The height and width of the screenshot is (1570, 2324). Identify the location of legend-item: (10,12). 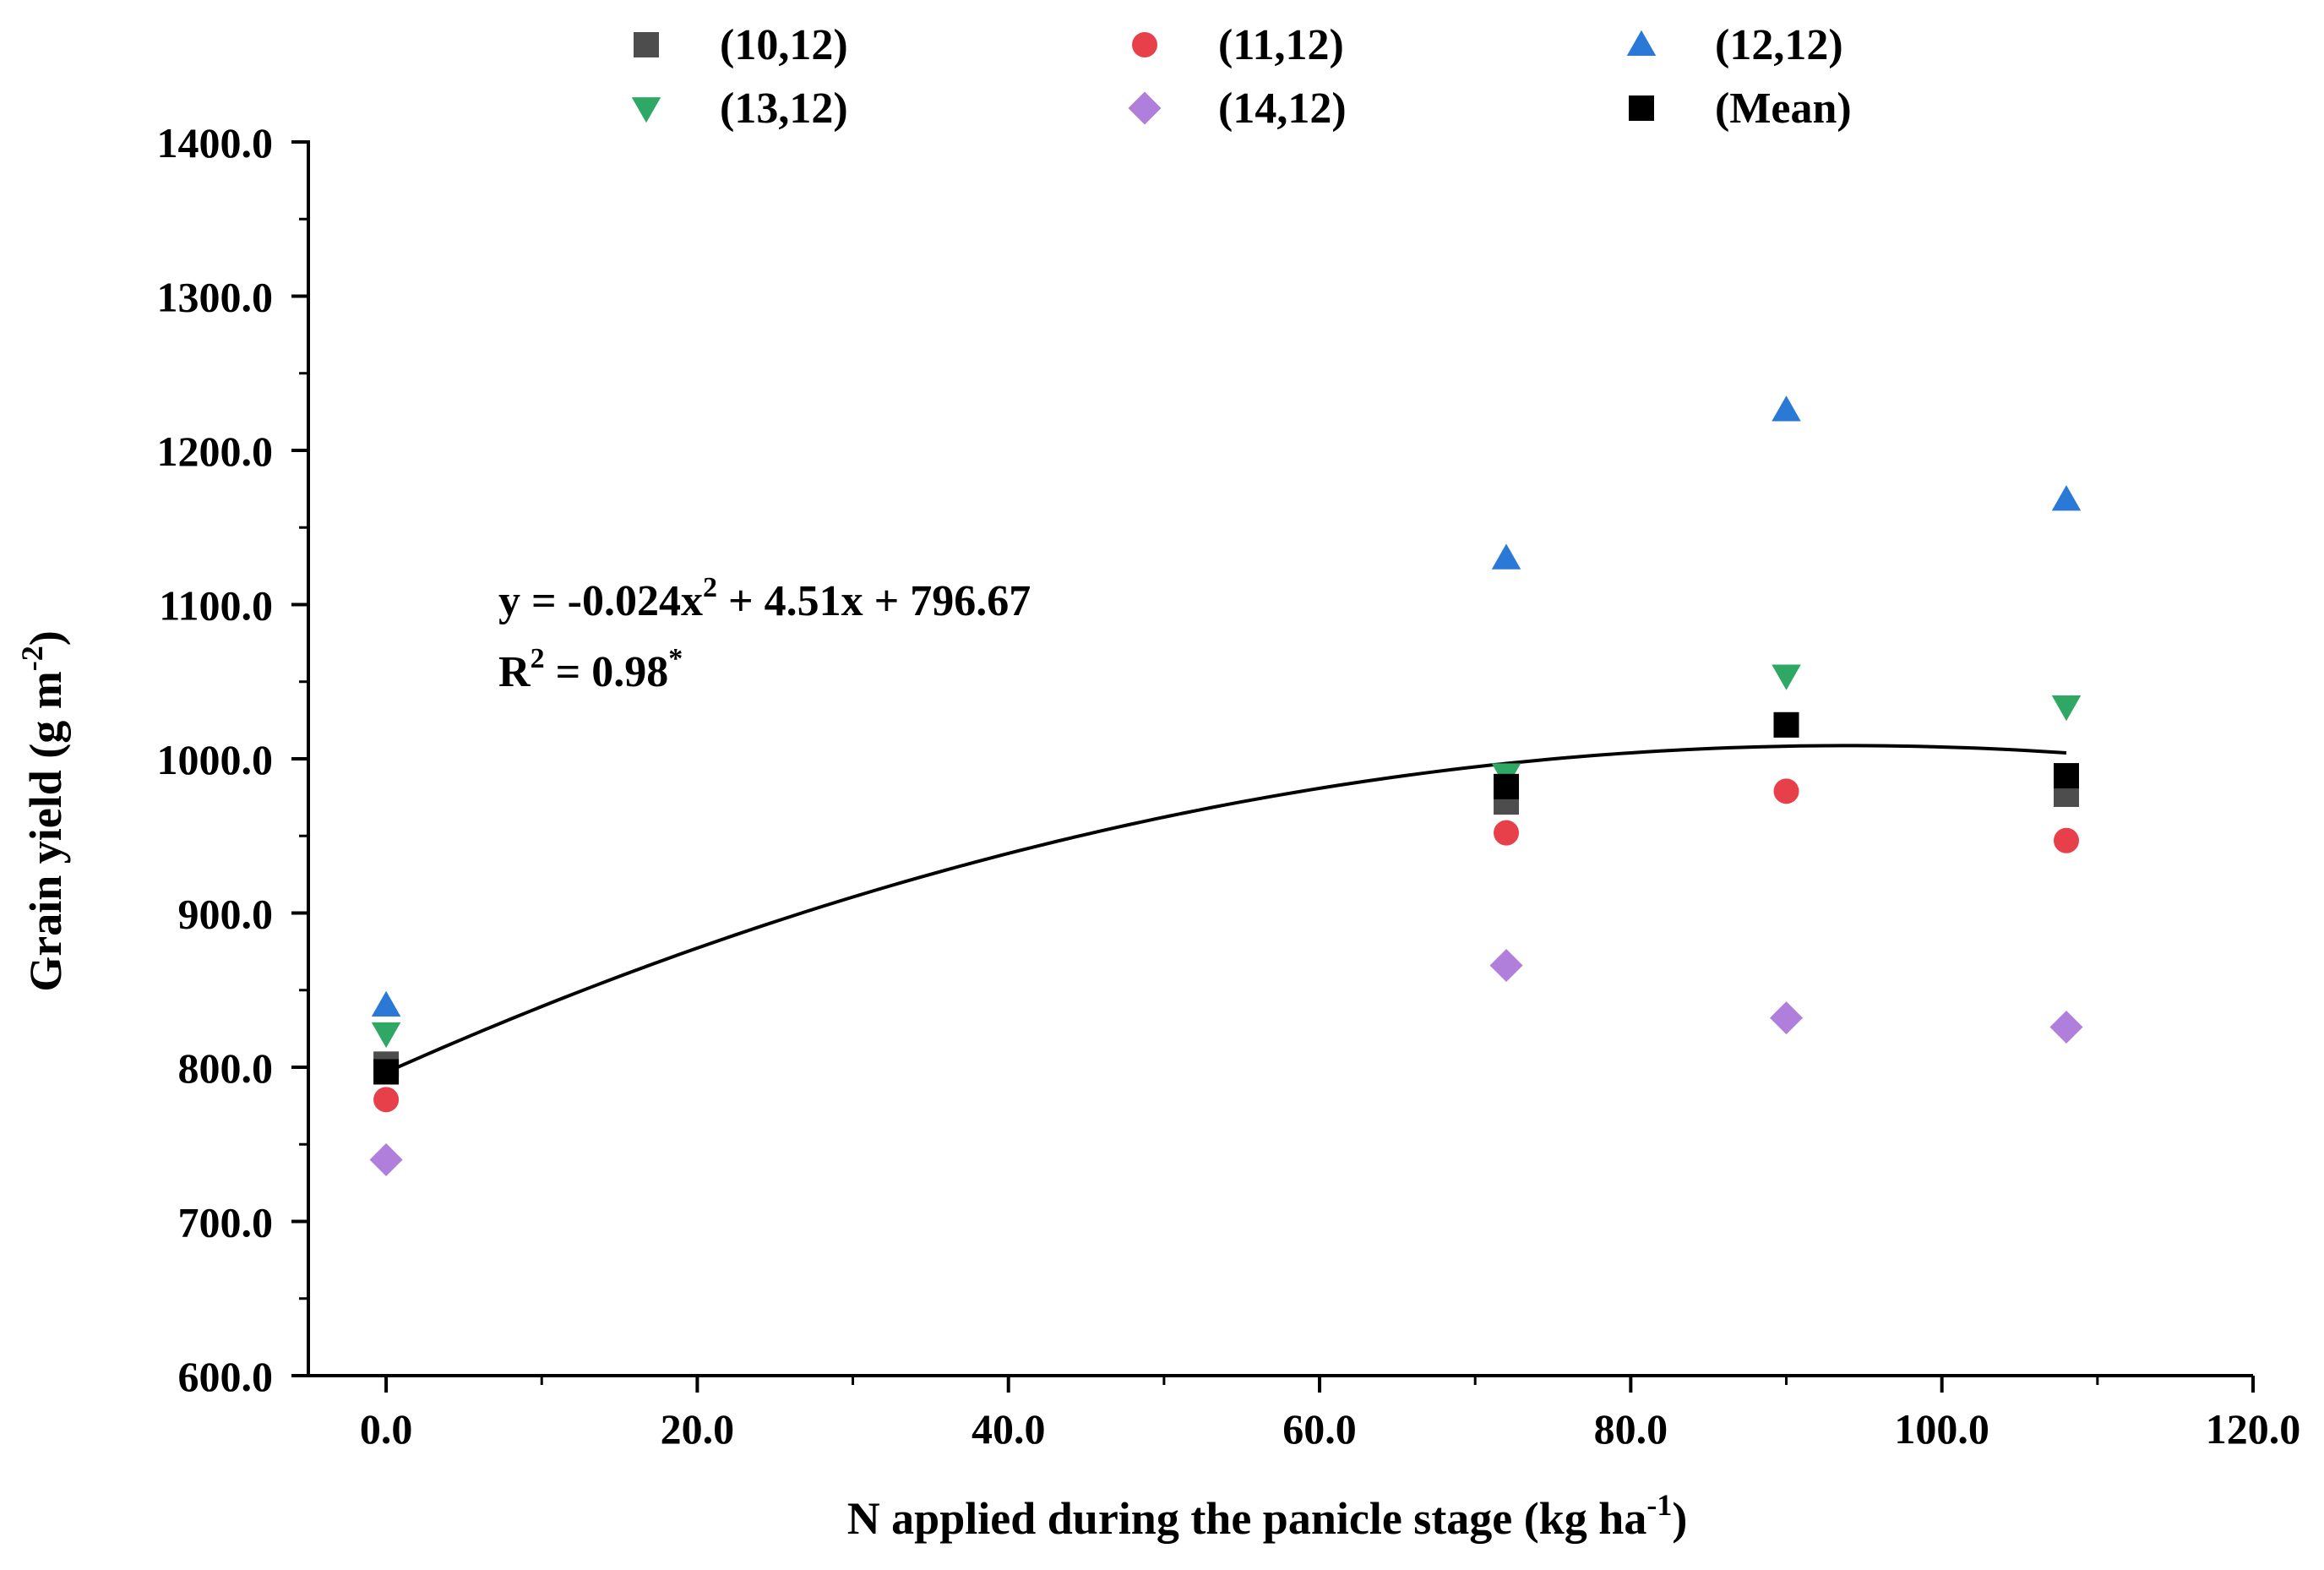
(741, 45).